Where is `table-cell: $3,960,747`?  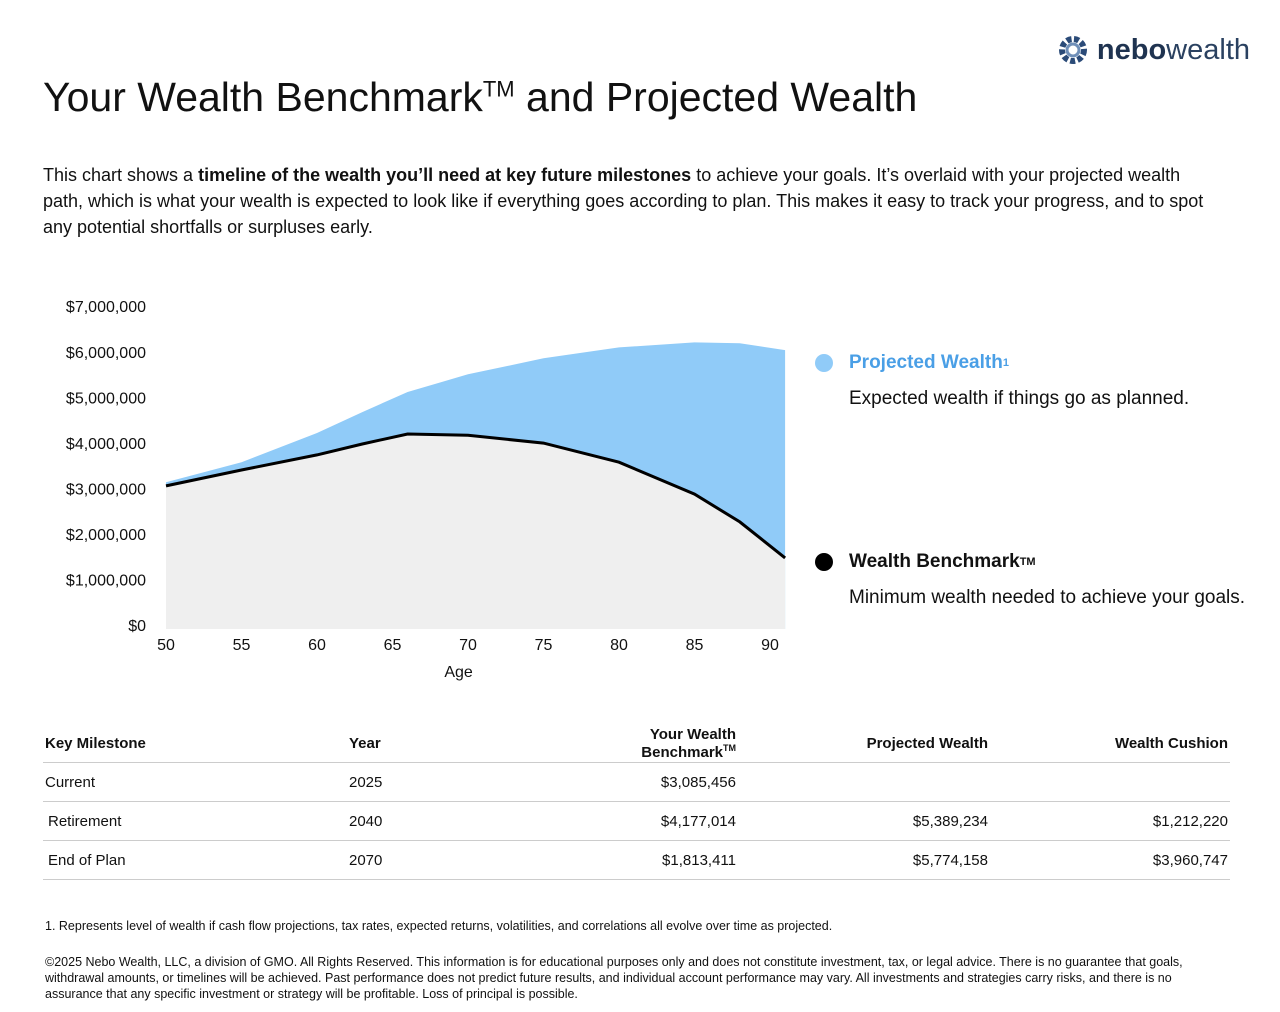 table-cell: $3,960,747 is located at coordinates (1110, 860).